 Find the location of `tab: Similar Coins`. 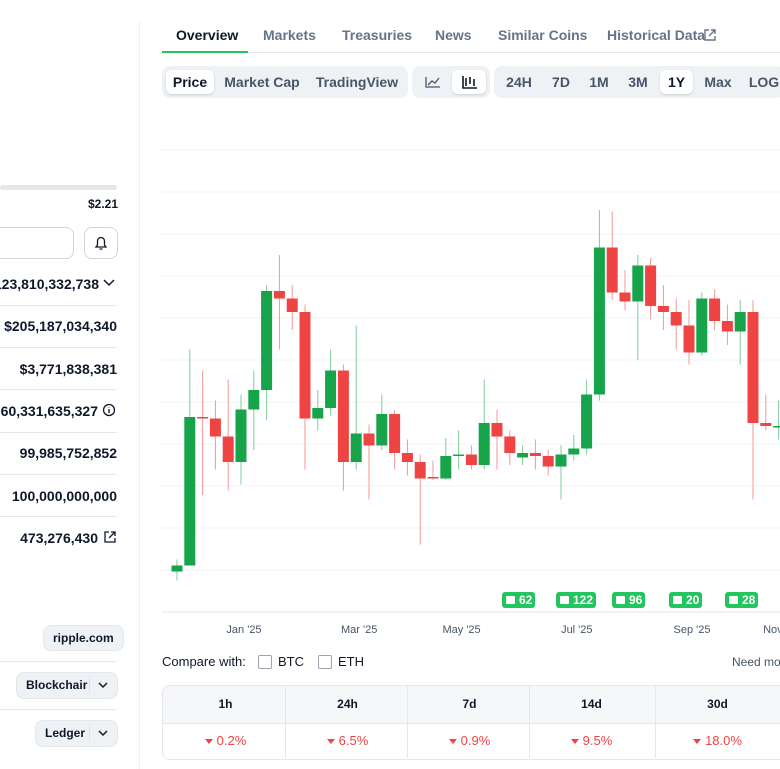

tab: Similar Coins is located at coordinates (543, 35).